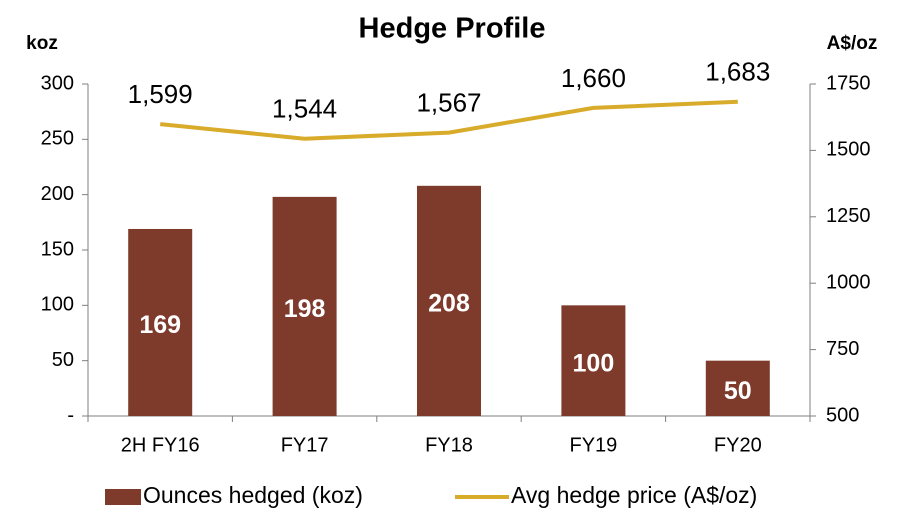  Describe the element at coordinates (848, 282) in the screenshot. I see `y2-tick-label: 1000` at that location.